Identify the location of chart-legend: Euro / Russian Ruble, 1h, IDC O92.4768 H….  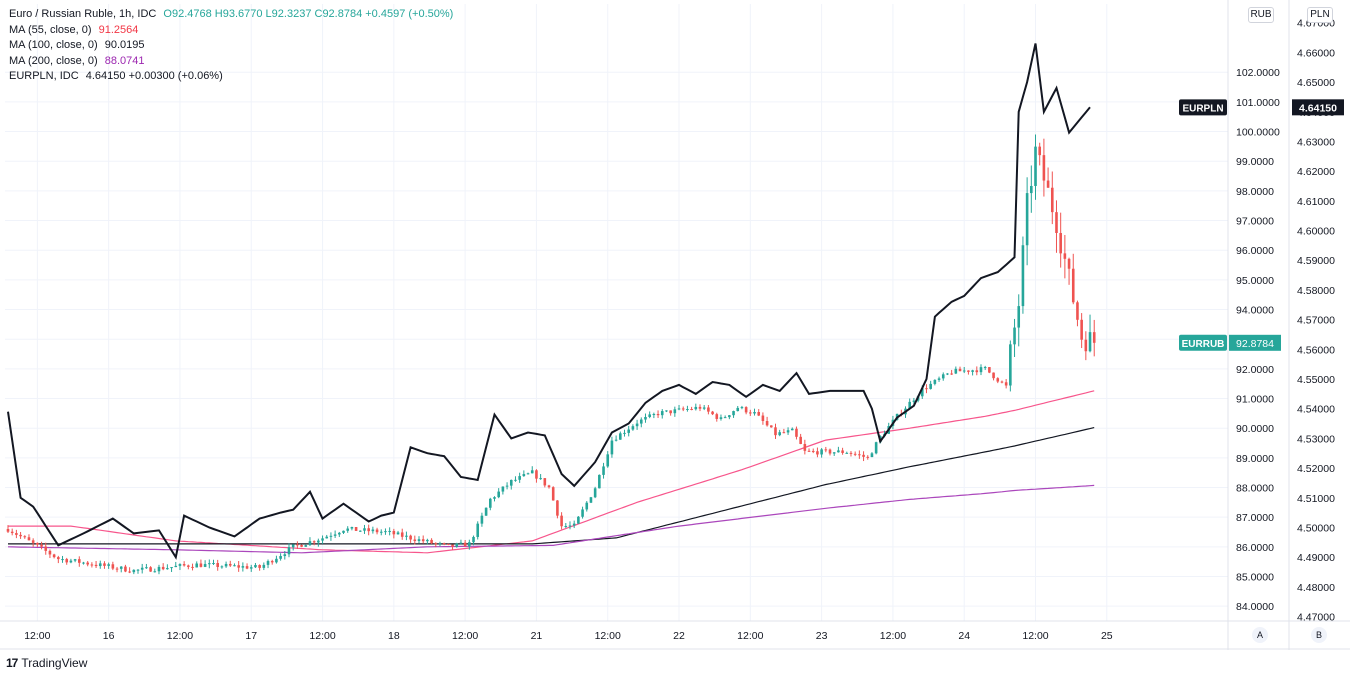
(231, 46).